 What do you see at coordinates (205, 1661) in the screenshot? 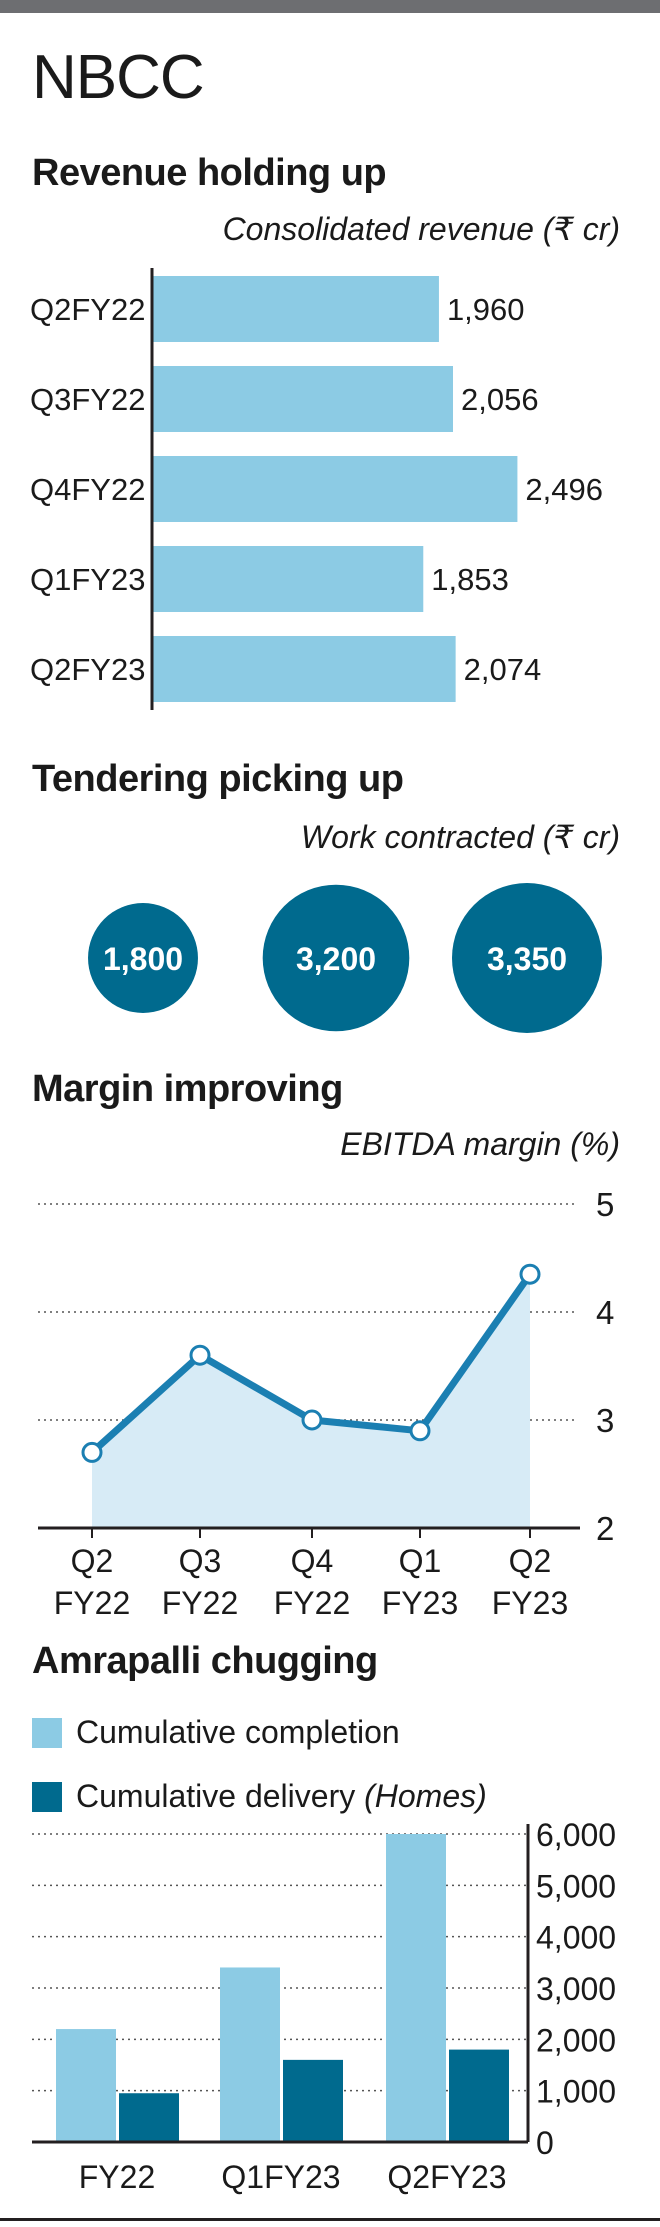
I see `amrapalli-title: Amrapalli chugging` at bounding box center [205, 1661].